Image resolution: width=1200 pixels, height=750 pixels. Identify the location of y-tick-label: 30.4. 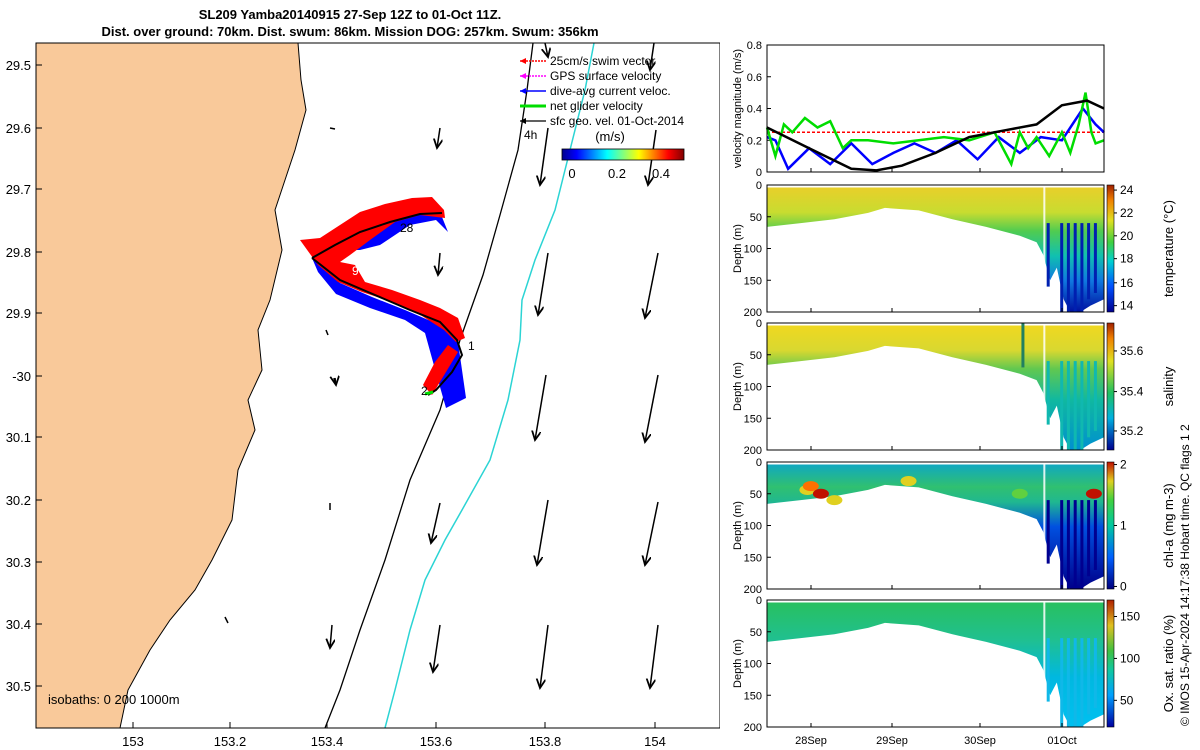
(18, 624).